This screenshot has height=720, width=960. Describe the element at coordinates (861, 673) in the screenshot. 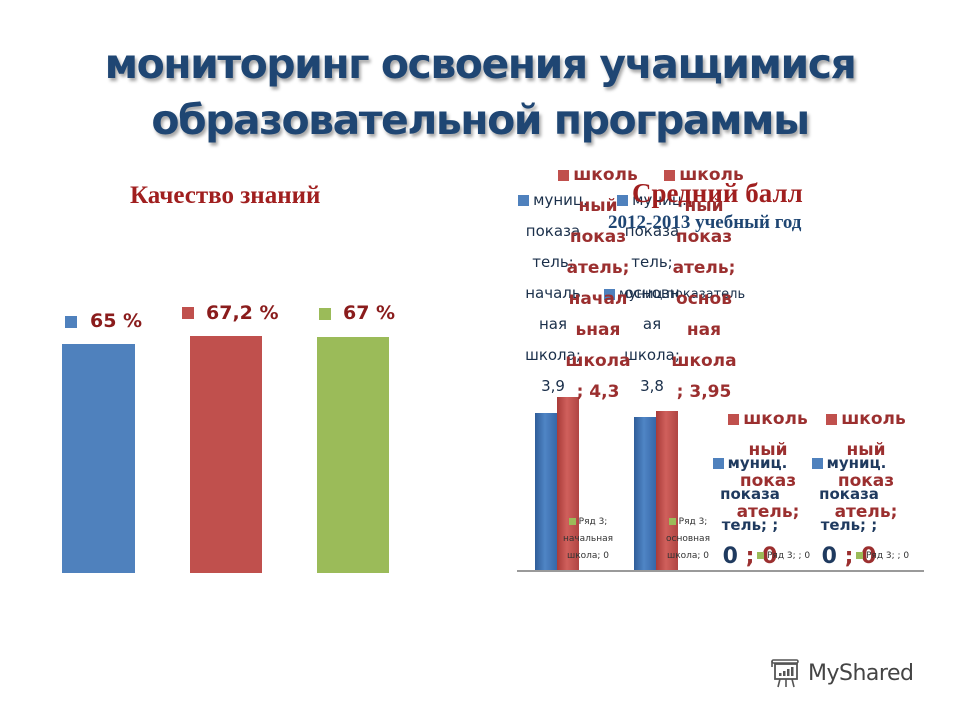

I see `watermark-text: MyShared` at that location.